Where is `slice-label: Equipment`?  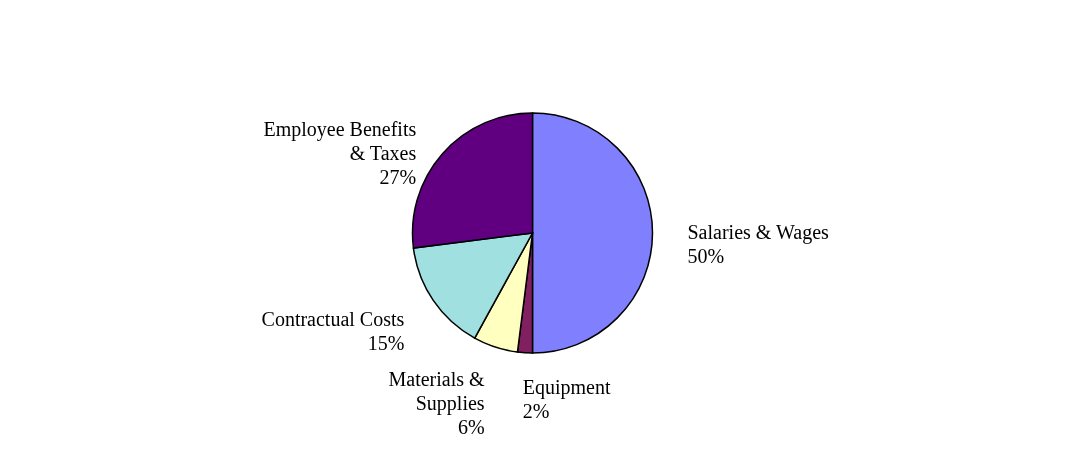
slice-label: Equipment is located at coordinates (566, 387).